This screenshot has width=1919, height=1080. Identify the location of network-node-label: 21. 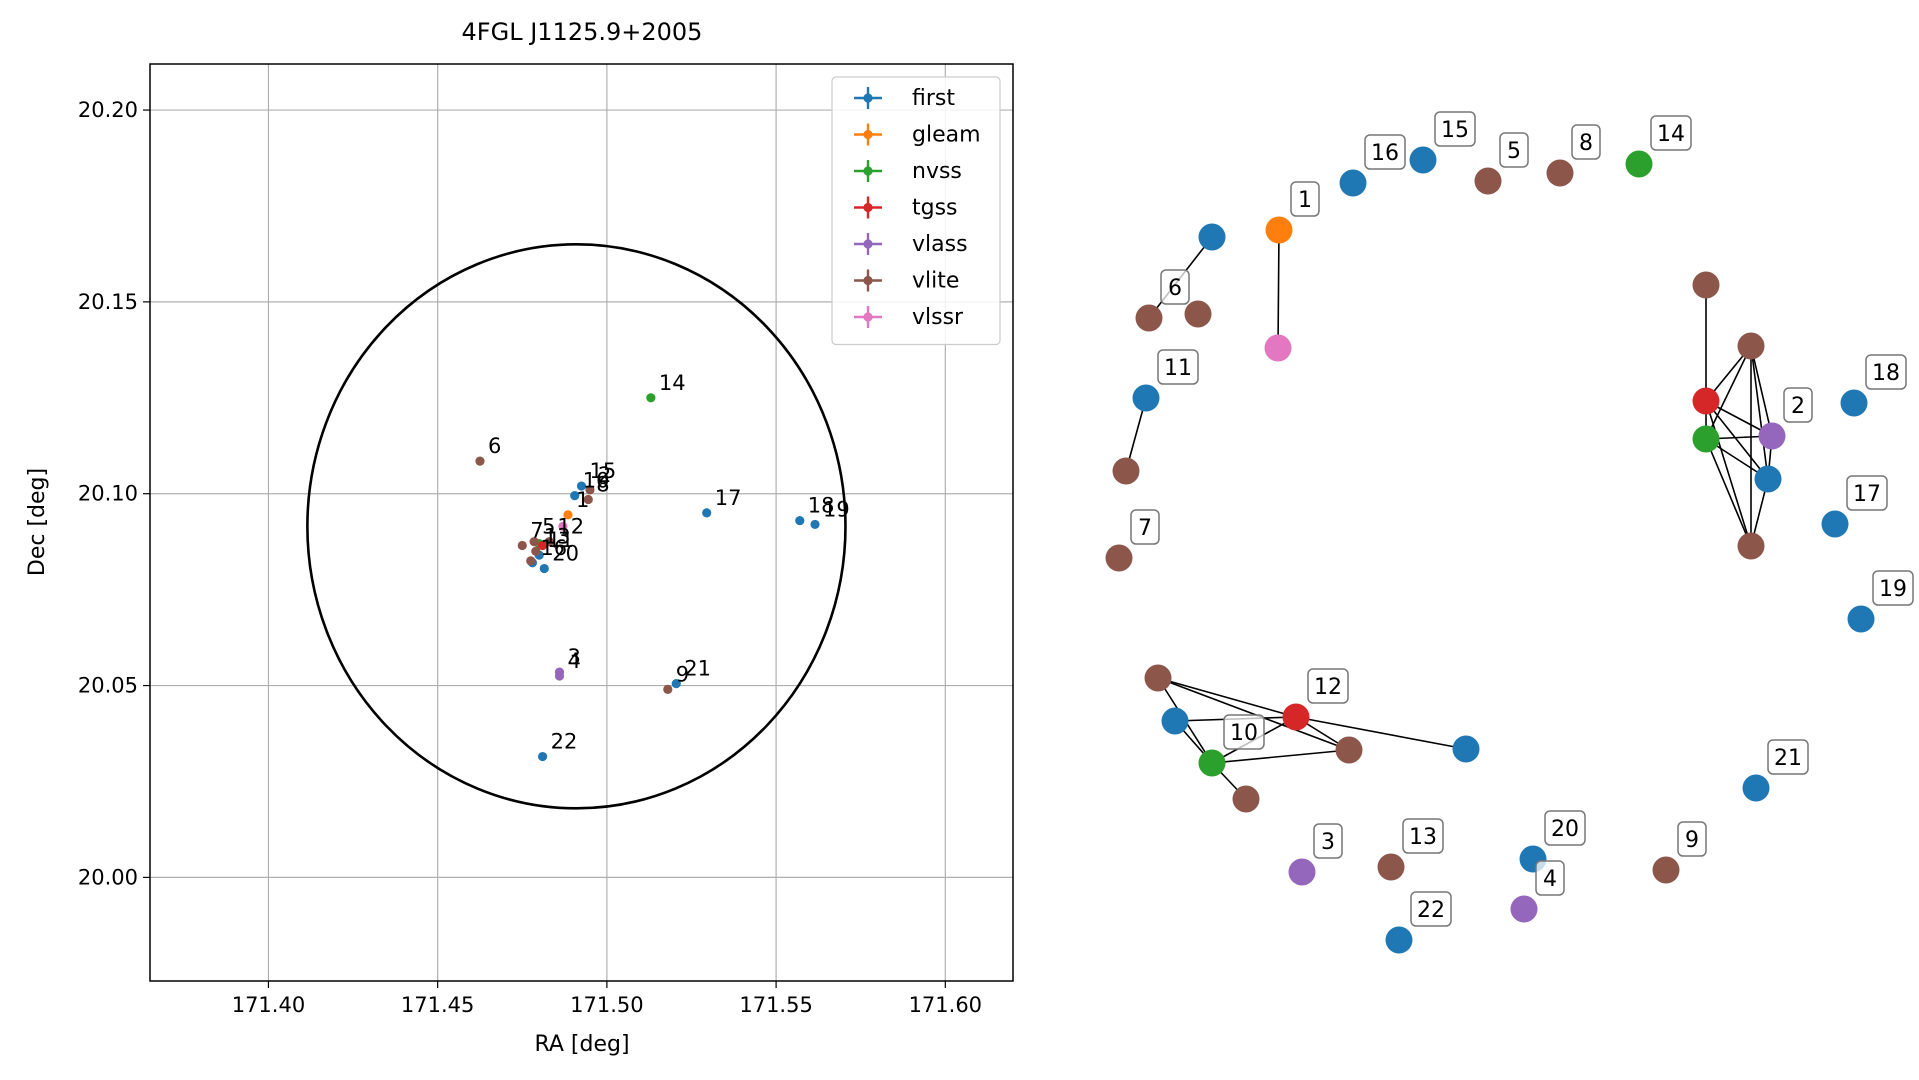
(1788, 758).